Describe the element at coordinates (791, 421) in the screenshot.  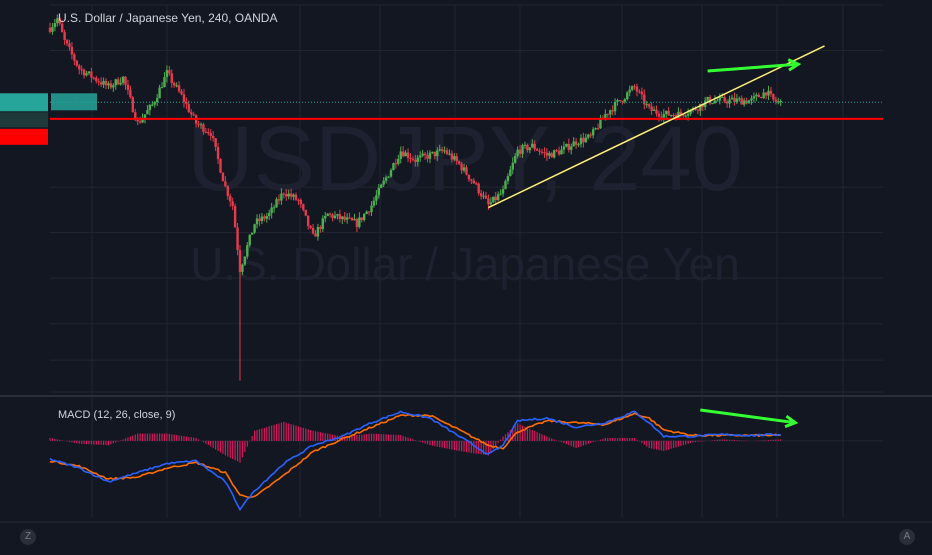
I see `macd-arrow-head` at that location.